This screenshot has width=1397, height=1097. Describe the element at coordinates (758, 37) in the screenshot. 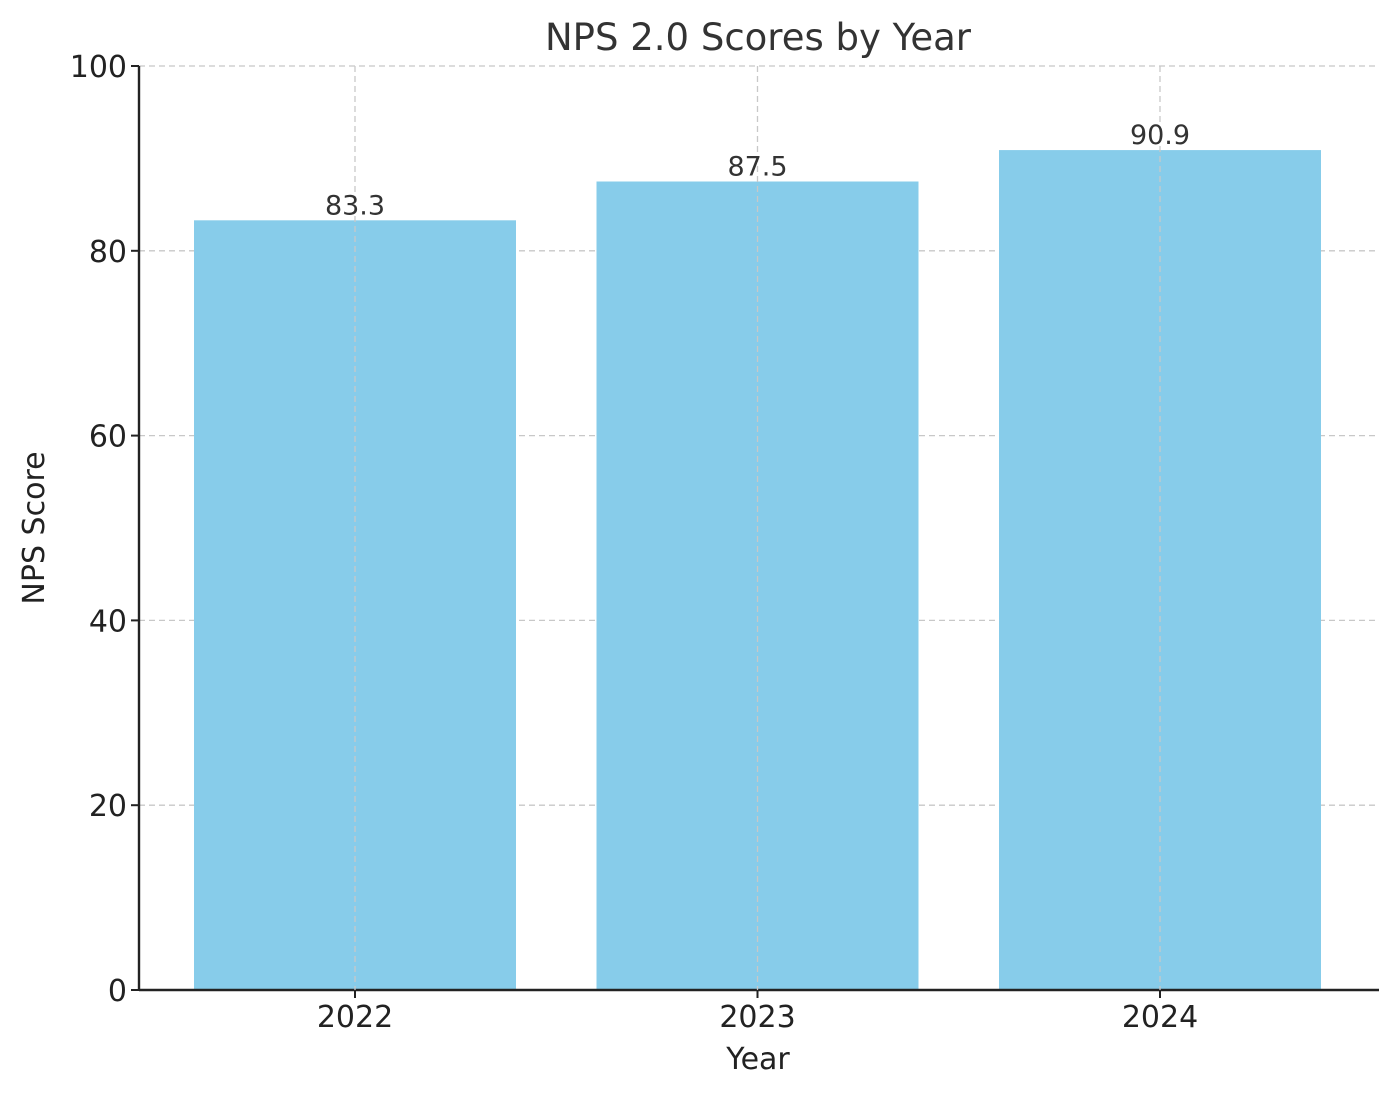

I see `chart-title: NPS 2.0 Scores by Year` at that location.